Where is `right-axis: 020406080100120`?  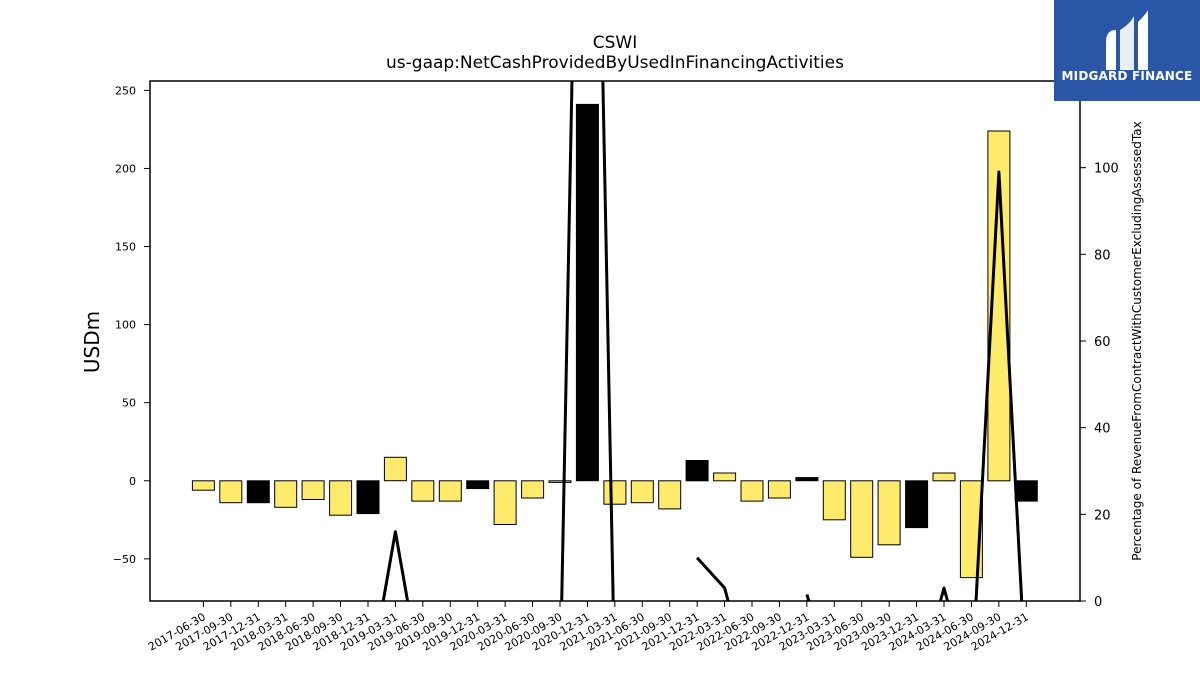
right-axis: 020406080100120 is located at coordinates (1099, 342).